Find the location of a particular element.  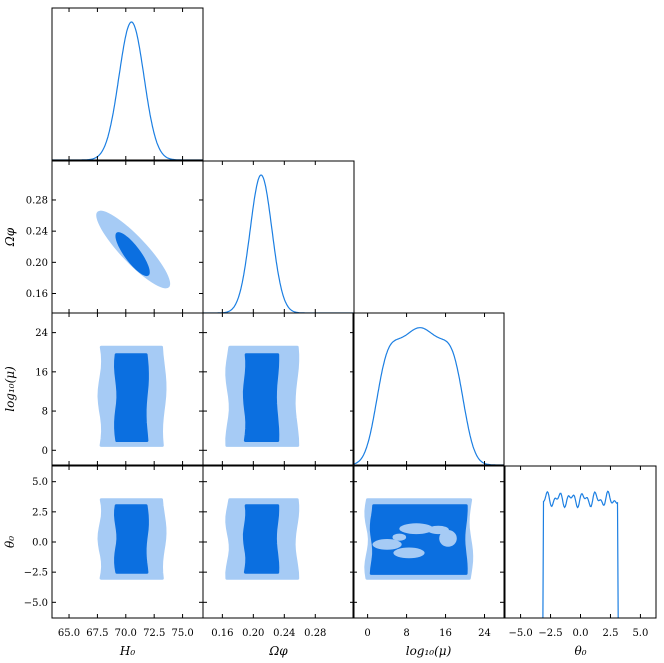

y-tick-label-mu: 0 is located at coordinates (45, 451).